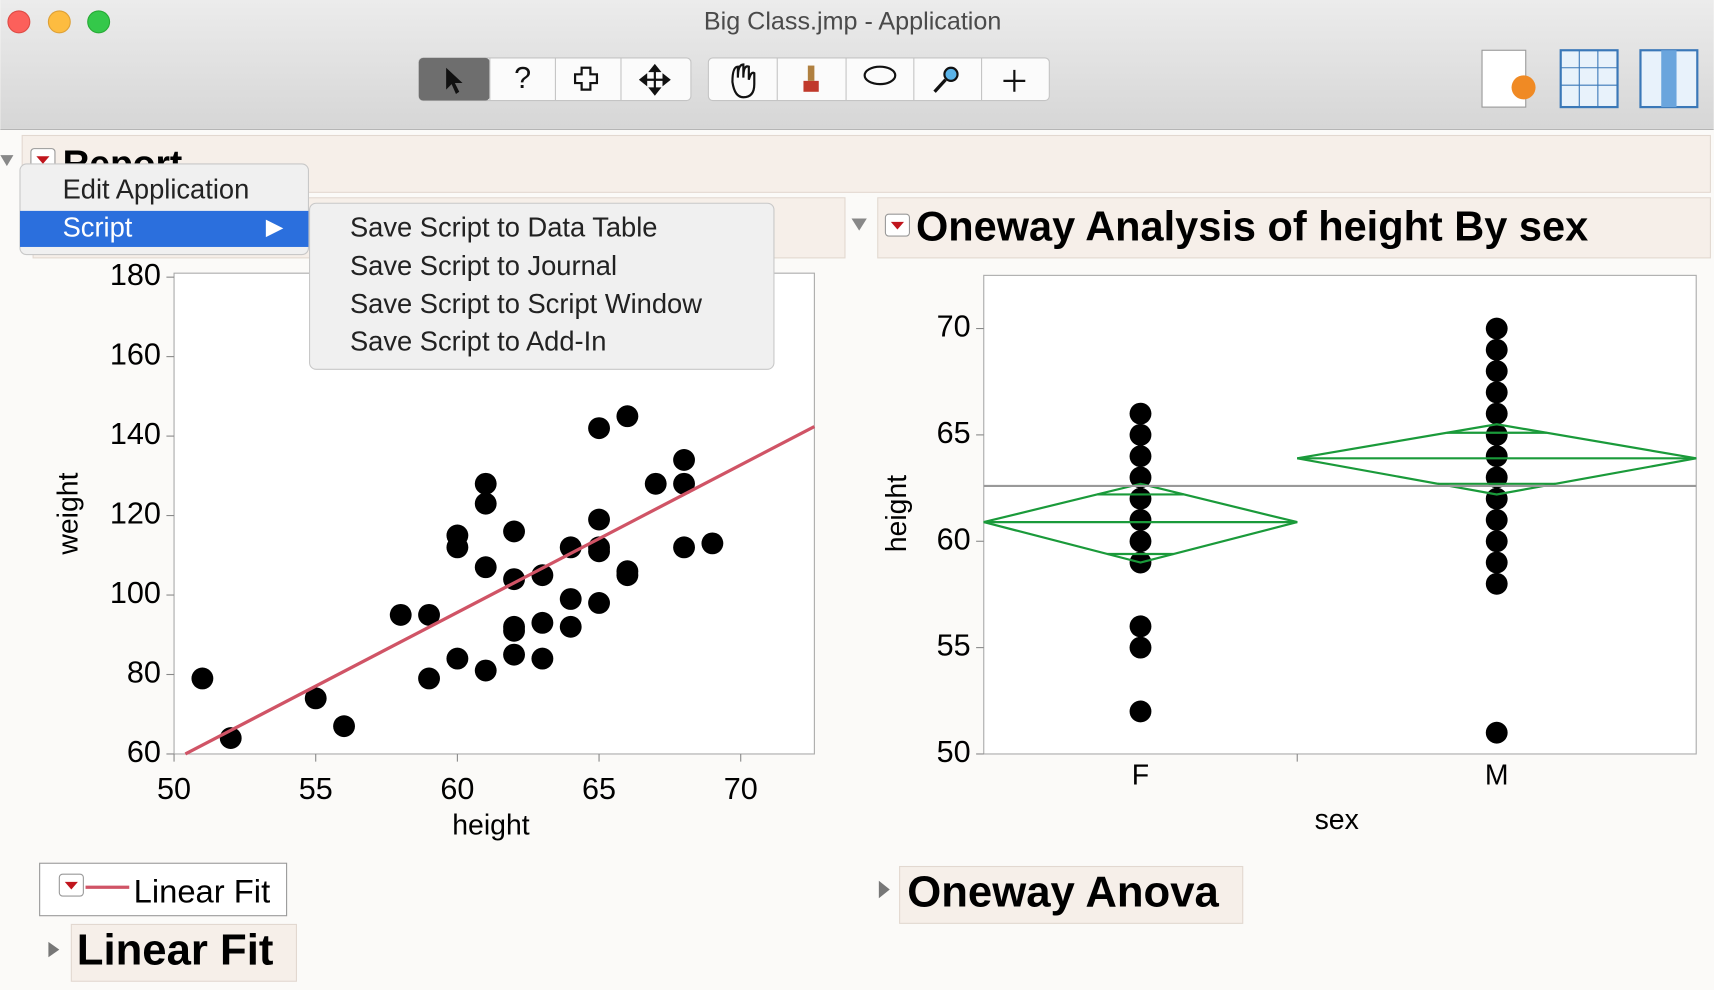 The width and height of the screenshot is (1714, 990). Describe the element at coordinates (478, 340) in the screenshot. I see `submenu-item: Save Script to Add-In` at that location.